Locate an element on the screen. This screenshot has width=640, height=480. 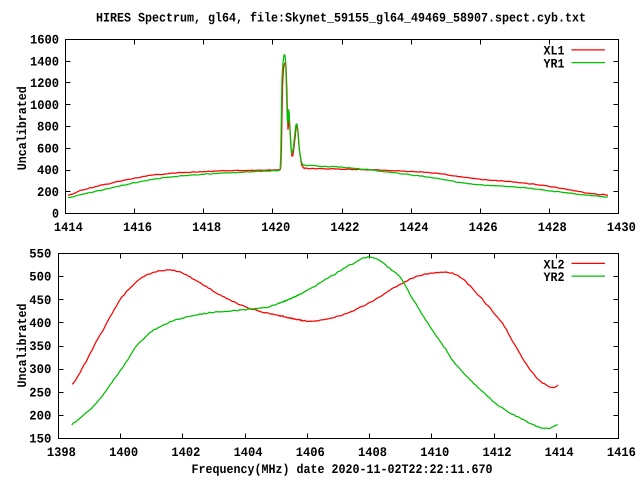
svg-text: 150 is located at coordinates (40, 439).